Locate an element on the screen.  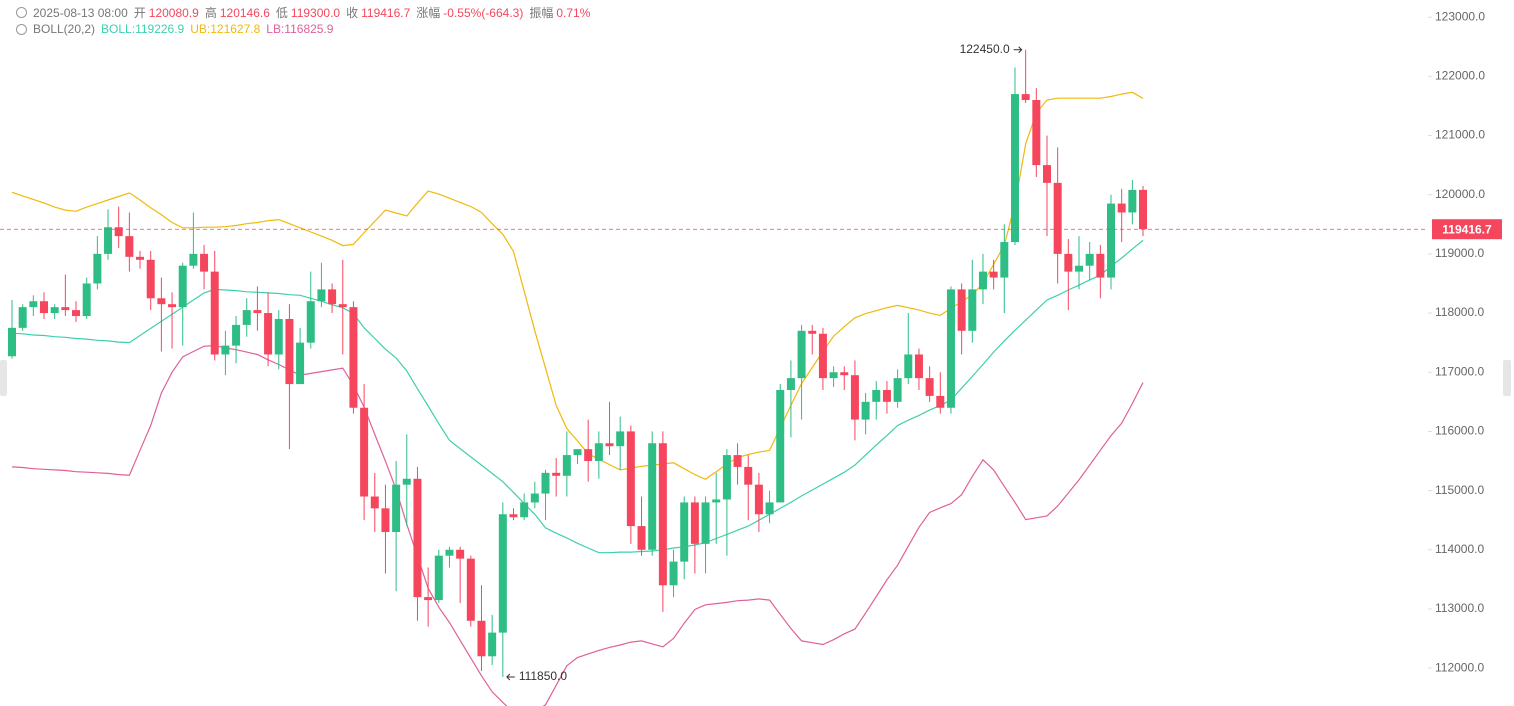
y-tick-label: 115000.0 is located at coordinates (1459, 490).